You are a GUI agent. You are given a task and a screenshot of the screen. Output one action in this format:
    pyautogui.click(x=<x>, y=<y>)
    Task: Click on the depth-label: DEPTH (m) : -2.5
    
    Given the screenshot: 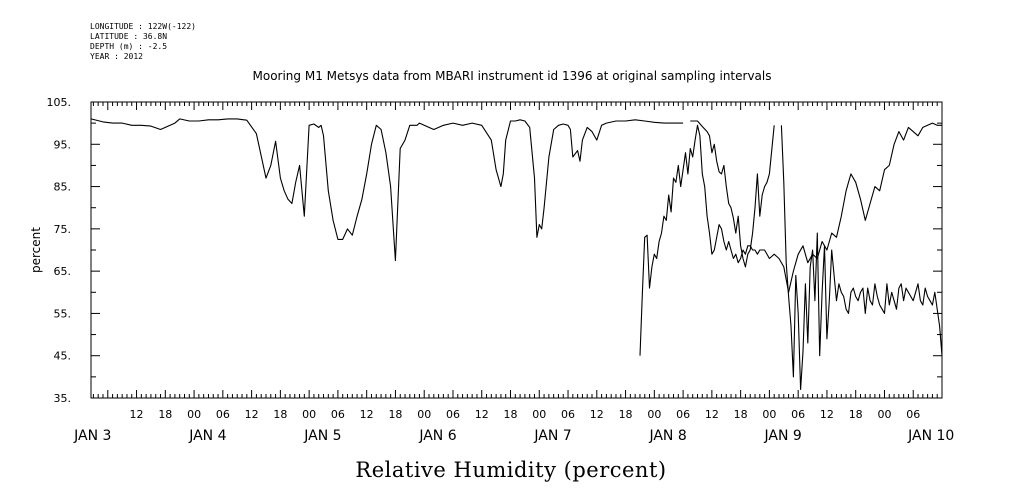 What is the action you would take?
    pyautogui.click(x=129, y=46)
    